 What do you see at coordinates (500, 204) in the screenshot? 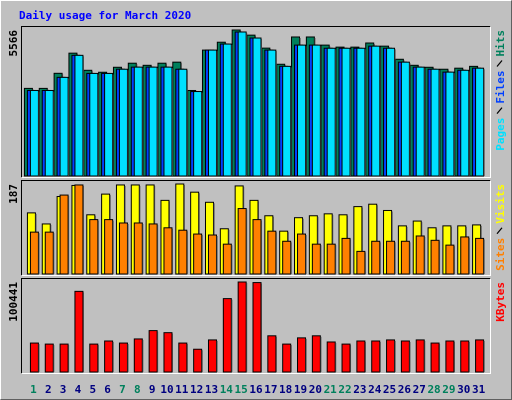
I see `legend-label: Visits` at bounding box center [500, 204].